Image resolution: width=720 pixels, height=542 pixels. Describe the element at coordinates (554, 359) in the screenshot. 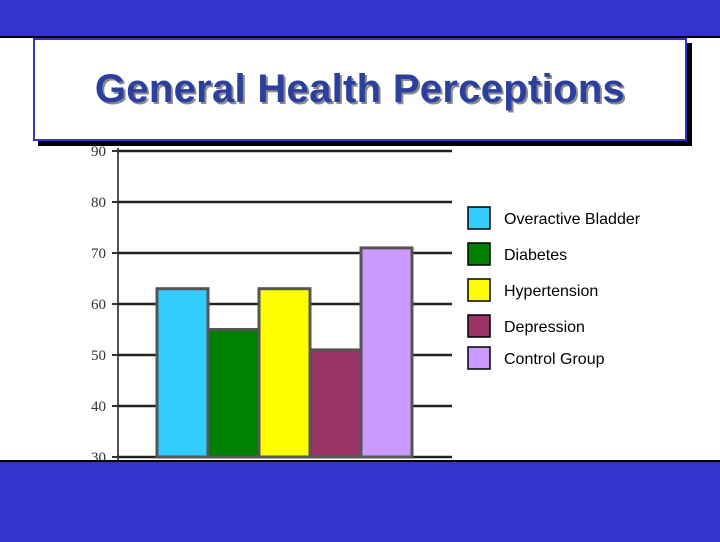

I see `legend-label: Control Group` at that location.